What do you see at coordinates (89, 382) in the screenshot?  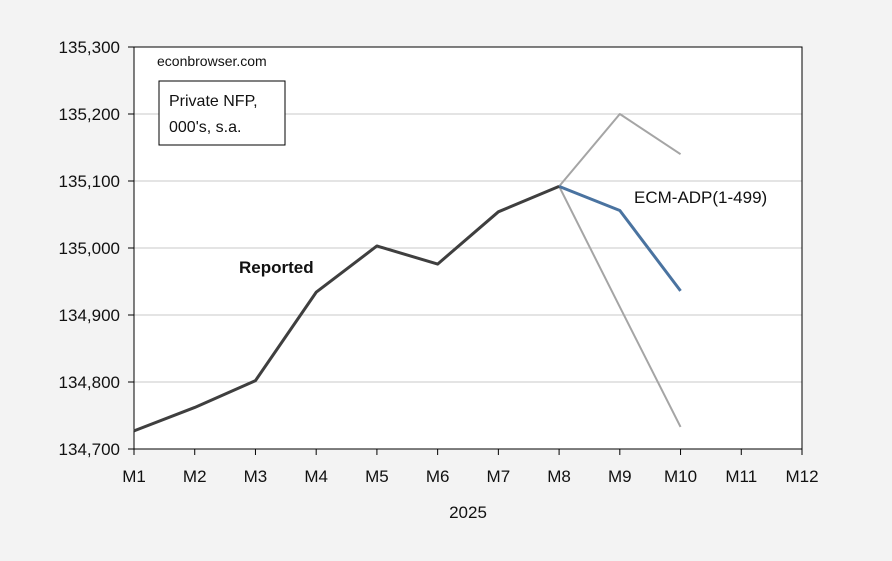 I see `y-tick-label: 134,800` at bounding box center [89, 382].